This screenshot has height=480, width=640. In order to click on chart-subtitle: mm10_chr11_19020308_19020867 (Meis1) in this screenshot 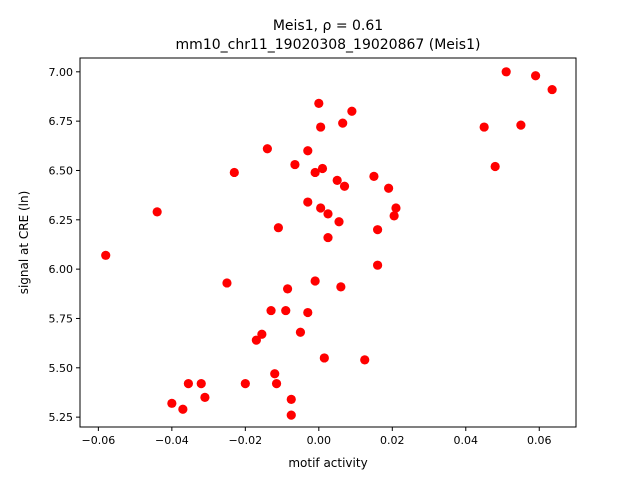, I will do `click(328, 45)`.